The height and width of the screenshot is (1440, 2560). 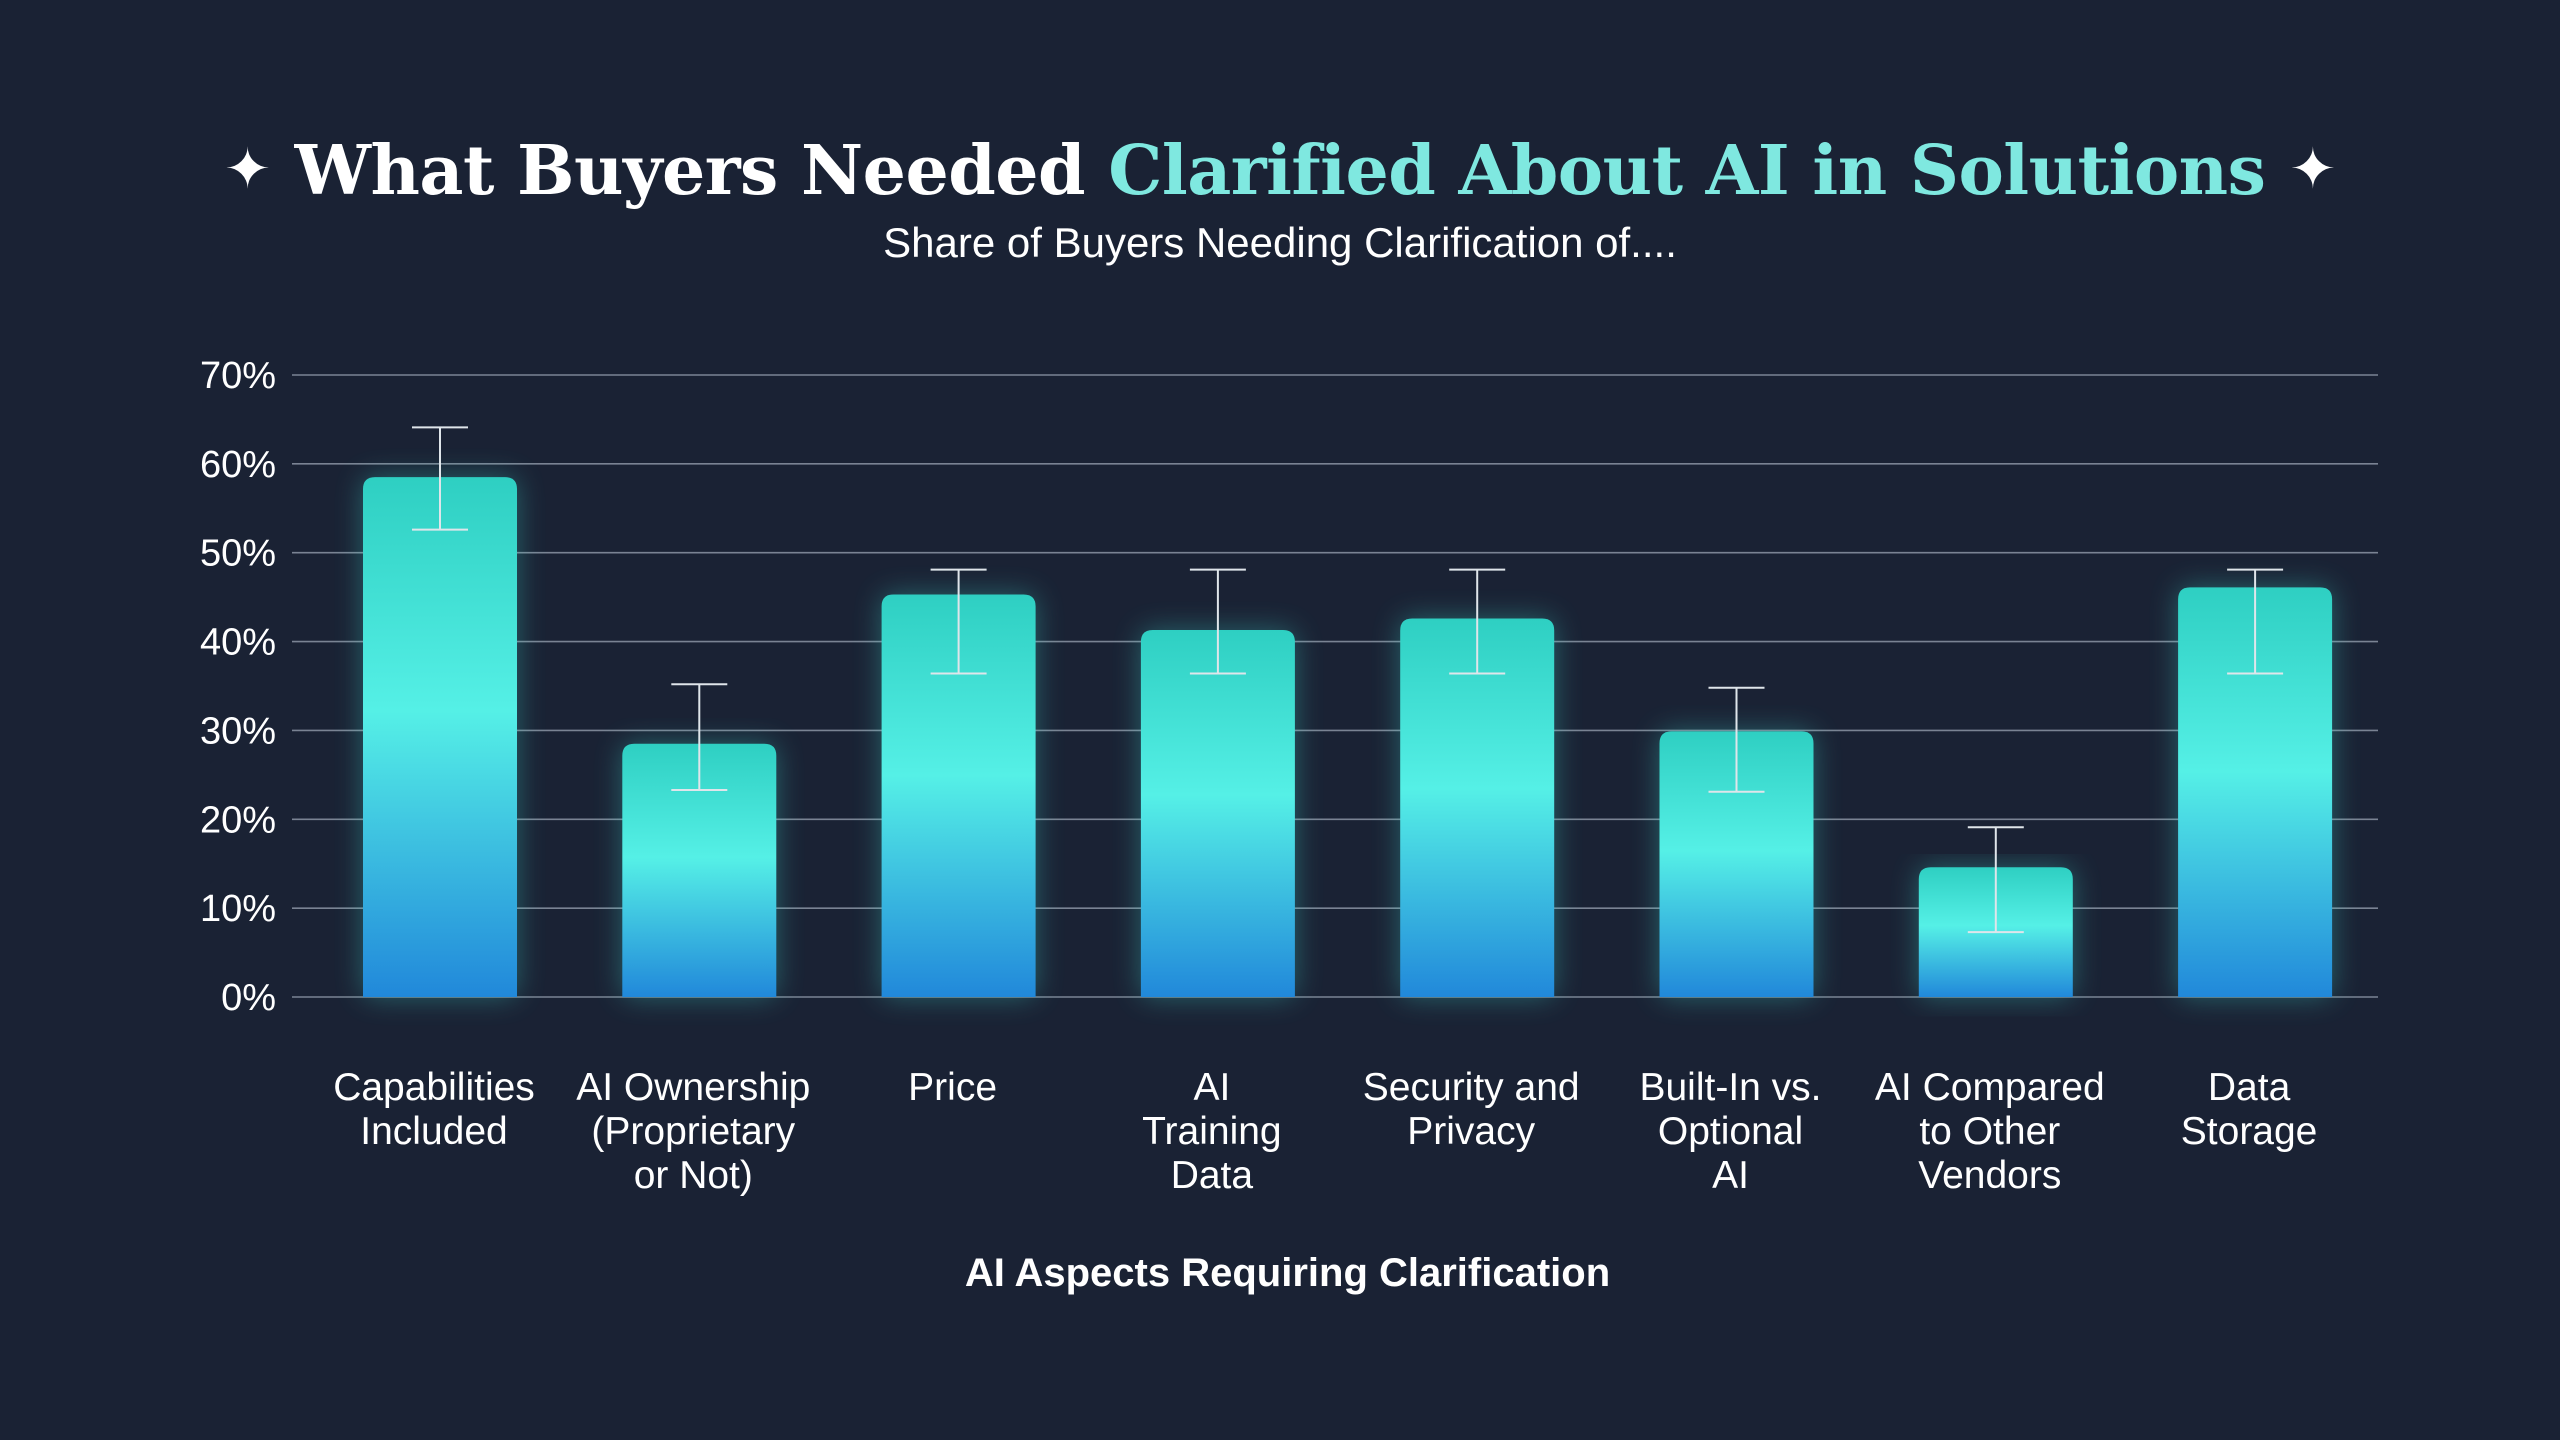 I want to click on y-tick-label: 0%, so click(x=248, y=998).